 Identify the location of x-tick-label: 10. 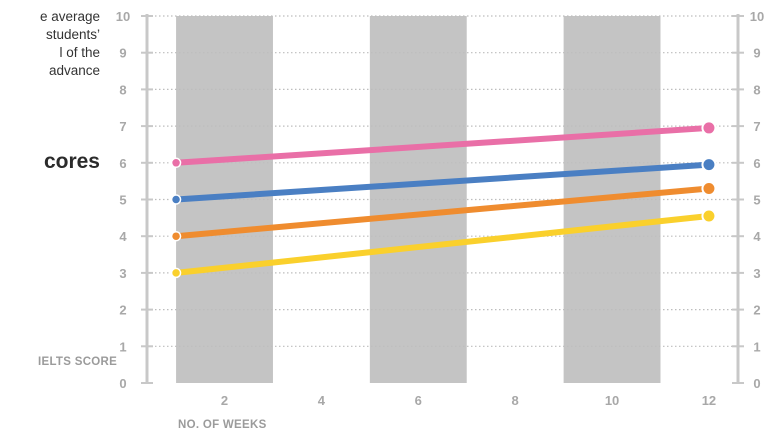
(612, 400).